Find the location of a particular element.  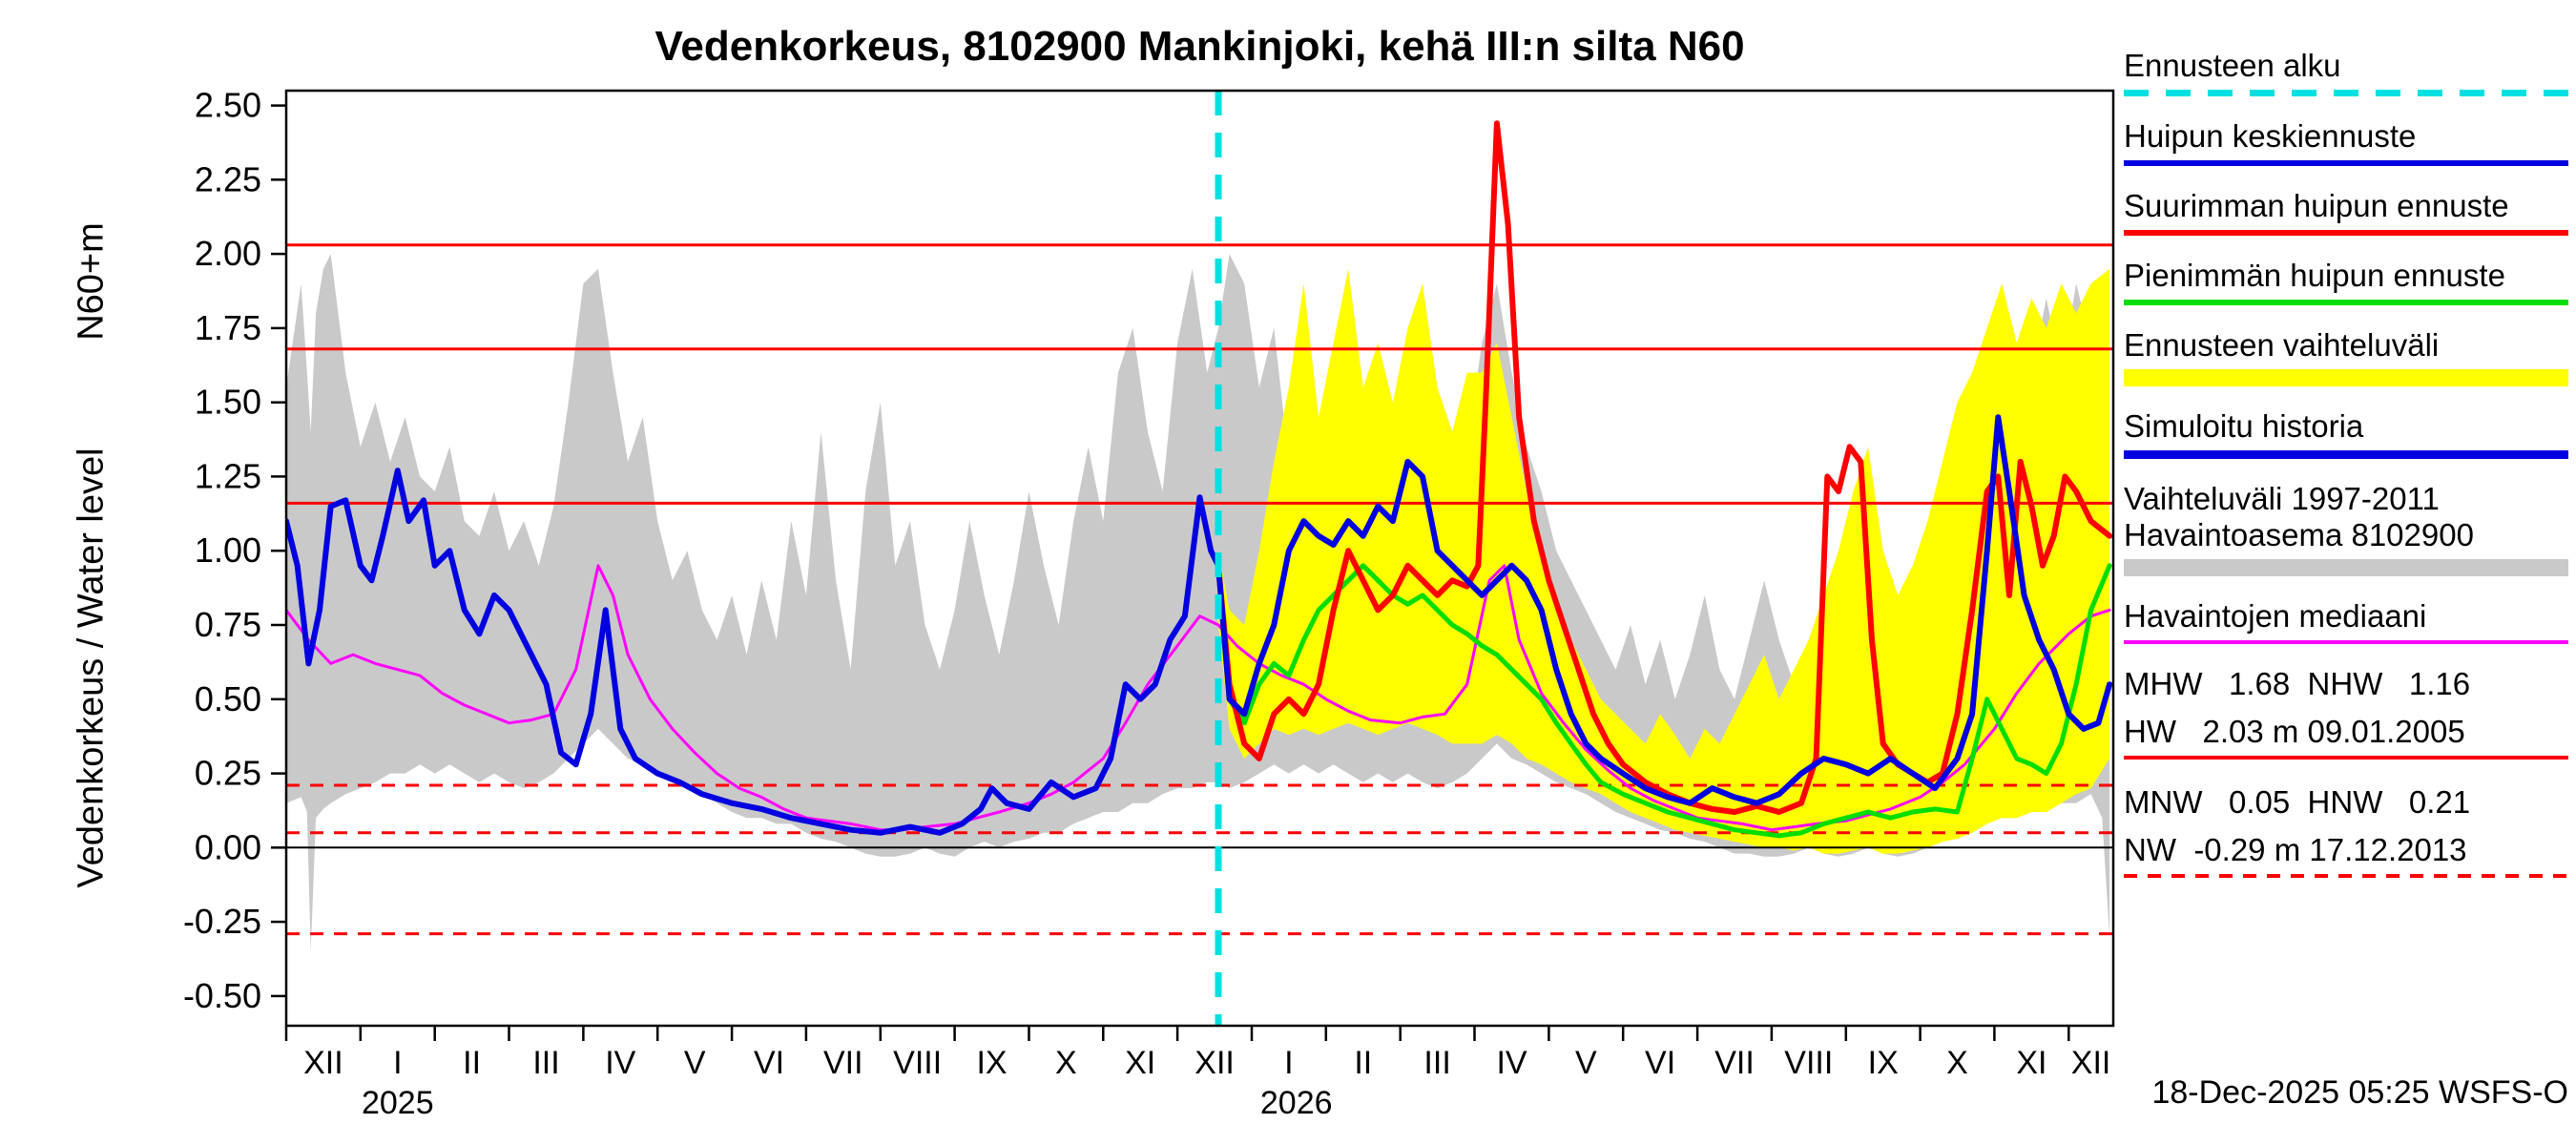

y-tick-label: 0.00 is located at coordinates (228, 847).